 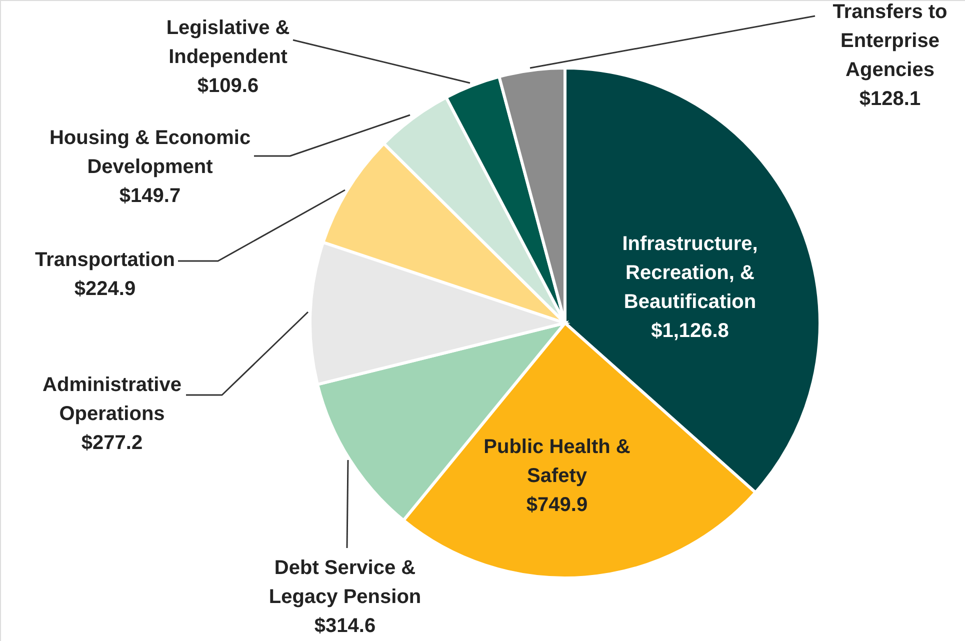 I want to click on data-label: $224.9, so click(x=105, y=289).